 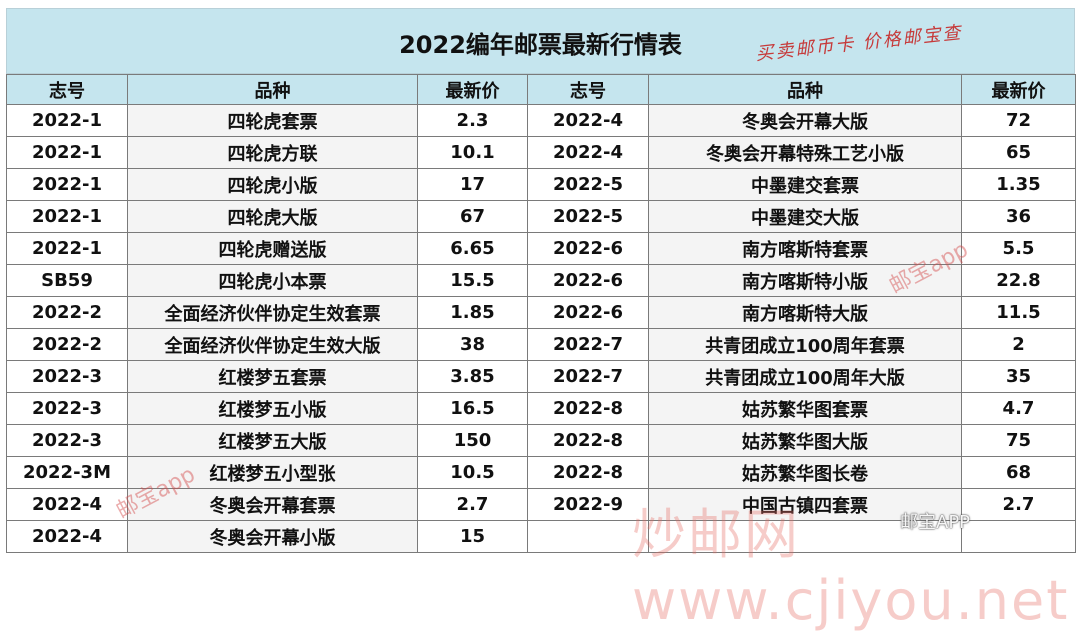 What do you see at coordinates (272, 376) in the screenshot?
I see `cell-kind: 红楼梦五套票` at bounding box center [272, 376].